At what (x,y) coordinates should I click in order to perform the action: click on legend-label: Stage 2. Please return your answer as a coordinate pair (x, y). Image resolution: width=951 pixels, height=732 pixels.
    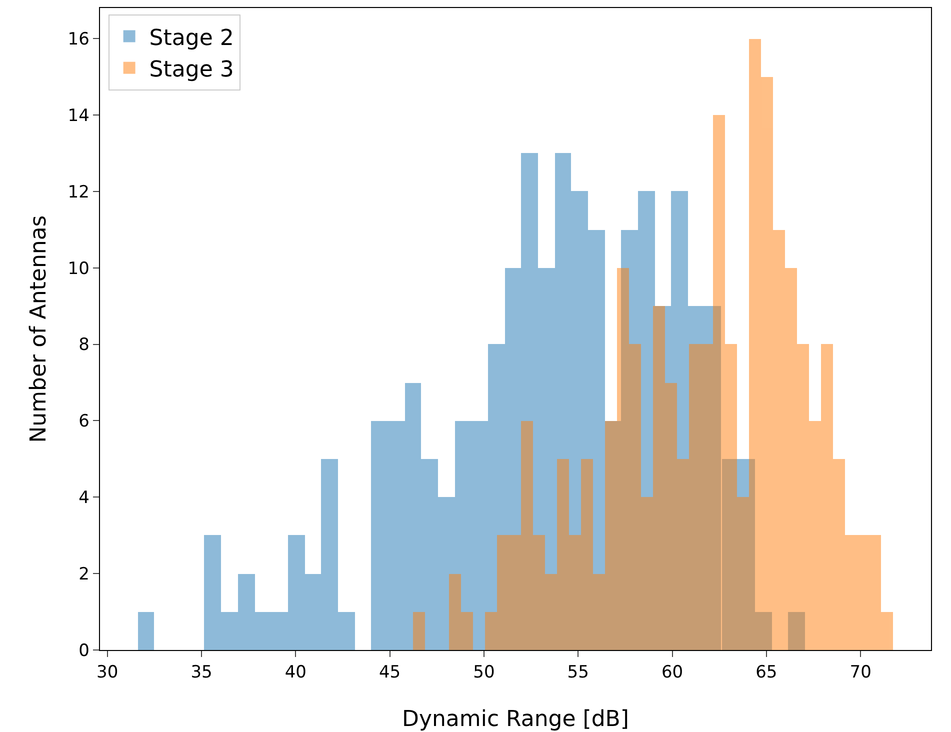
    Looking at the image, I should click on (191, 38).